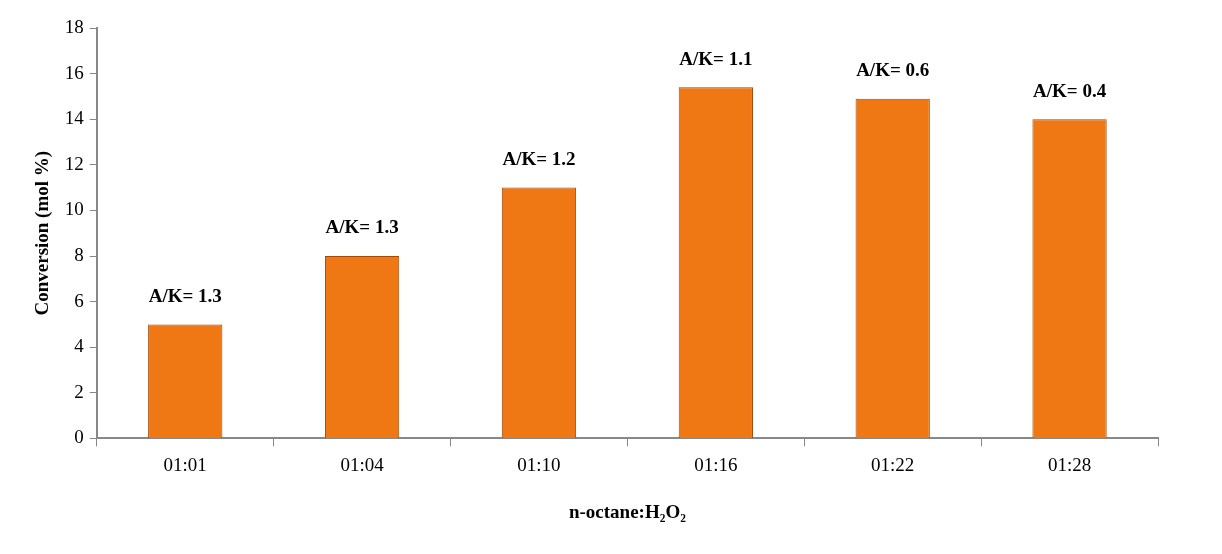  Describe the element at coordinates (539, 464) in the screenshot. I see `x-tick-label: 01:10` at that location.